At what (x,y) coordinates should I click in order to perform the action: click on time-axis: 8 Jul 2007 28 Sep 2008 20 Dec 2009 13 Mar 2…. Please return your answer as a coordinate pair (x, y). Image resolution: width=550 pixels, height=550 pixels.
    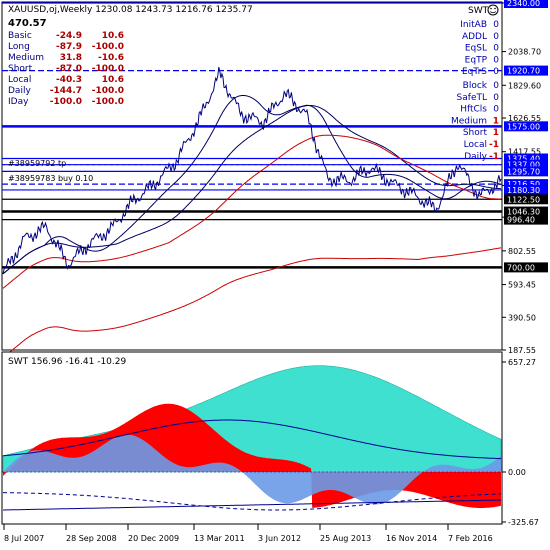
    Looking at the image, I should click on (248, 533).